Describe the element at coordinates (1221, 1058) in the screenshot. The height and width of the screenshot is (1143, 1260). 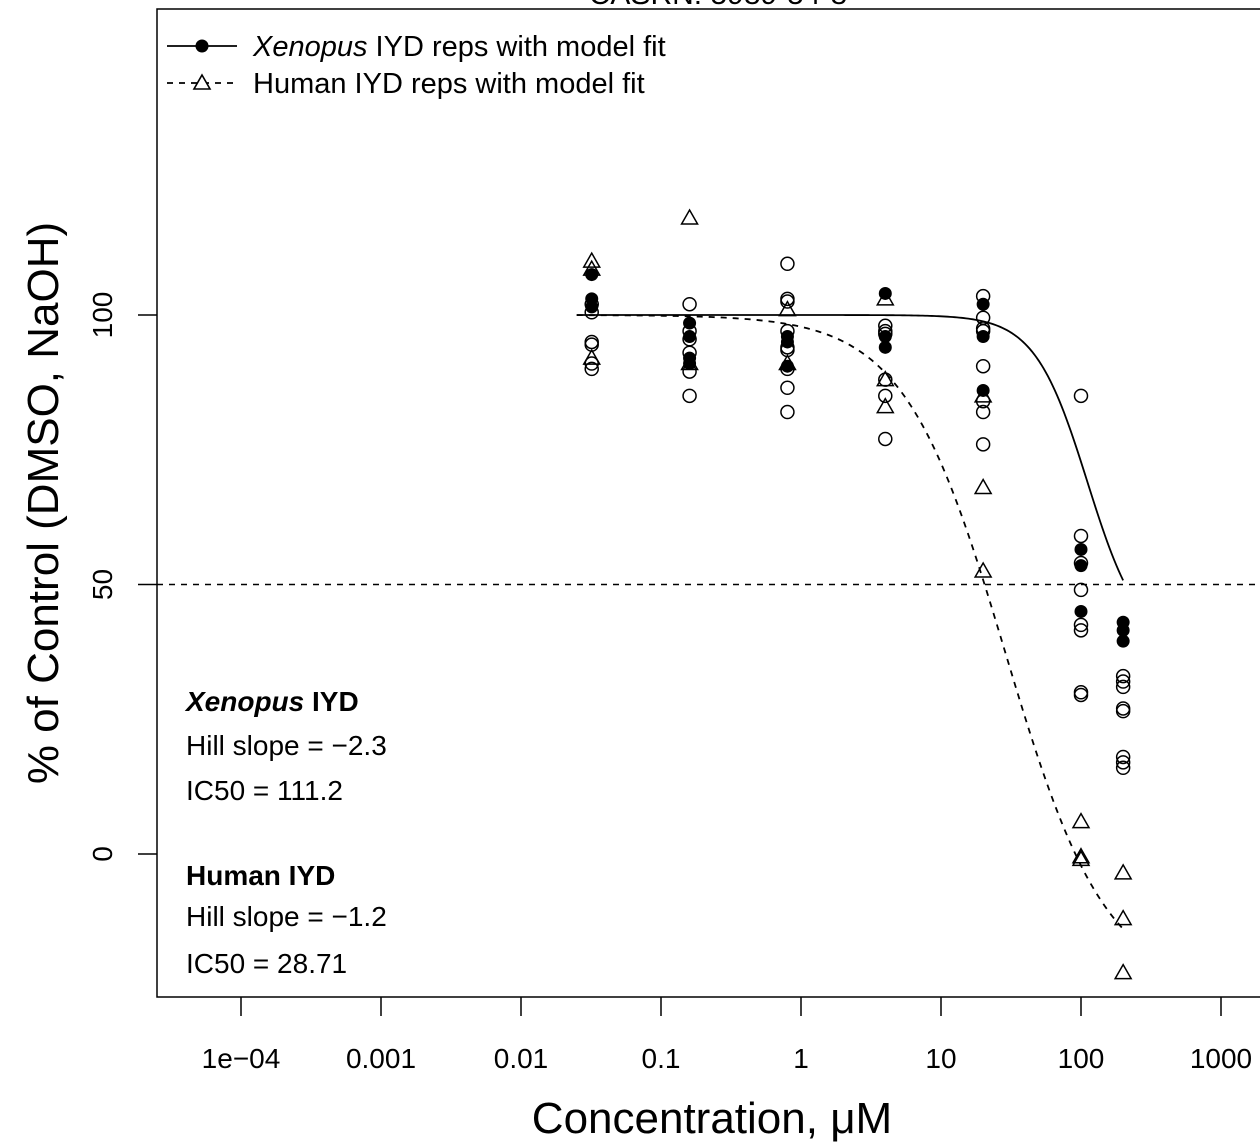
I see `x-tick-label-7: 1000` at that location.